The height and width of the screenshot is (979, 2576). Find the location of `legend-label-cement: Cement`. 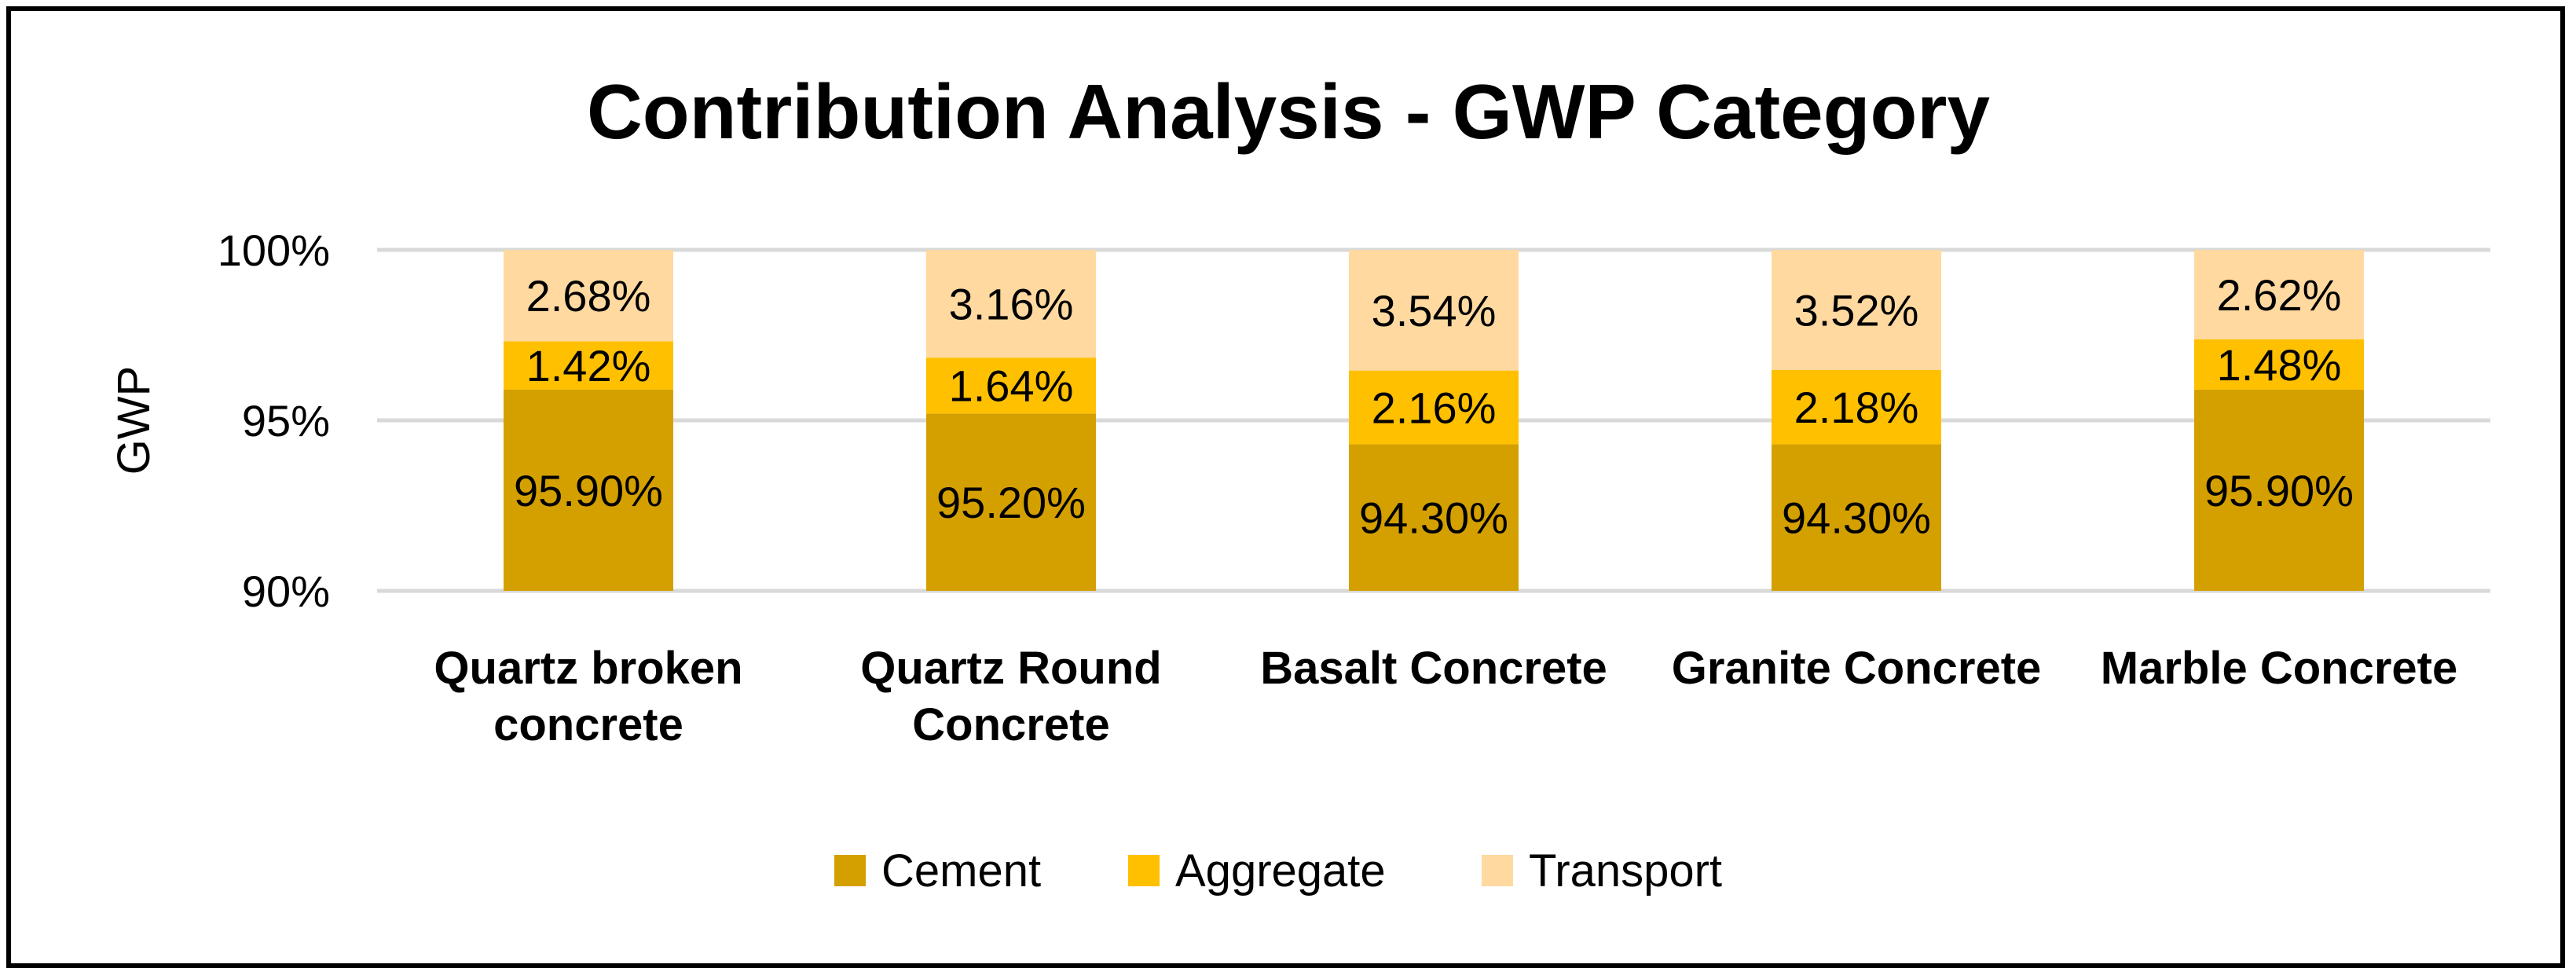

legend-label-cement: Cement is located at coordinates (961, 870).